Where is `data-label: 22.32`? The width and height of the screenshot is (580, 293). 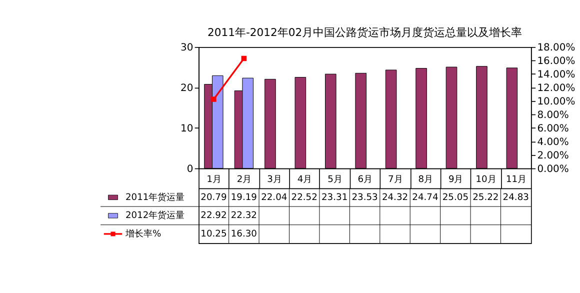
data-label: 22.32 is located at coordinates (243, 216).